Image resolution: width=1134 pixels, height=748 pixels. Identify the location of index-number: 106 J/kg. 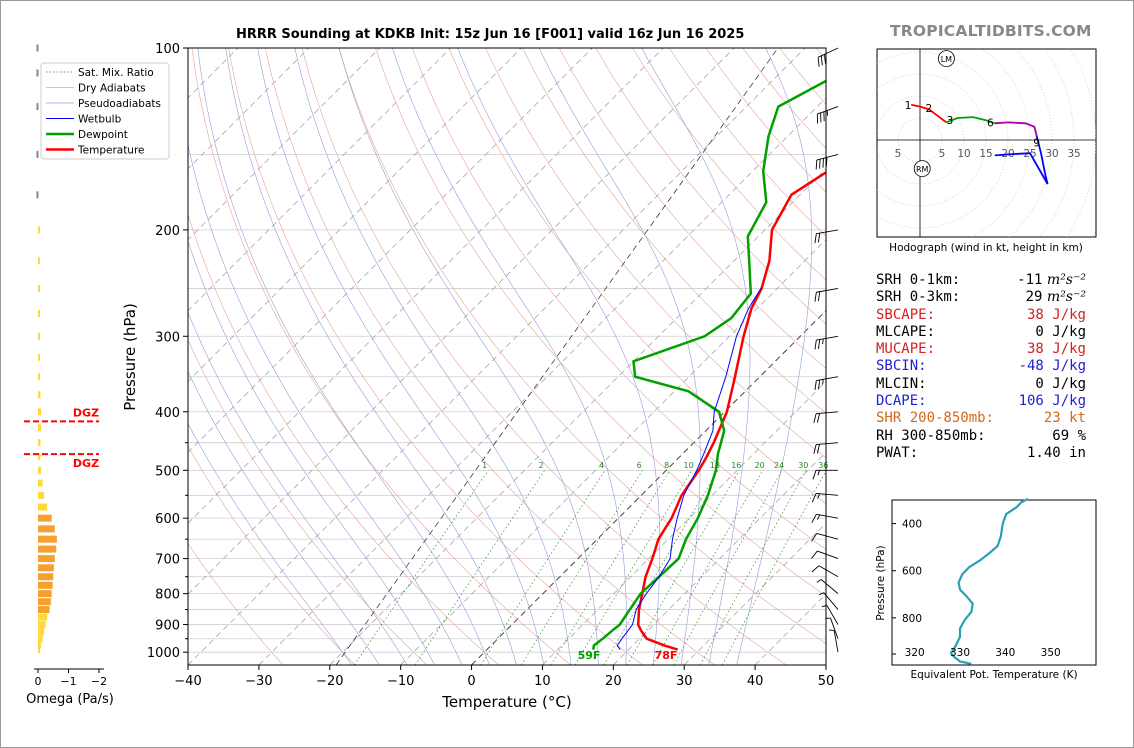
(1052, 401).